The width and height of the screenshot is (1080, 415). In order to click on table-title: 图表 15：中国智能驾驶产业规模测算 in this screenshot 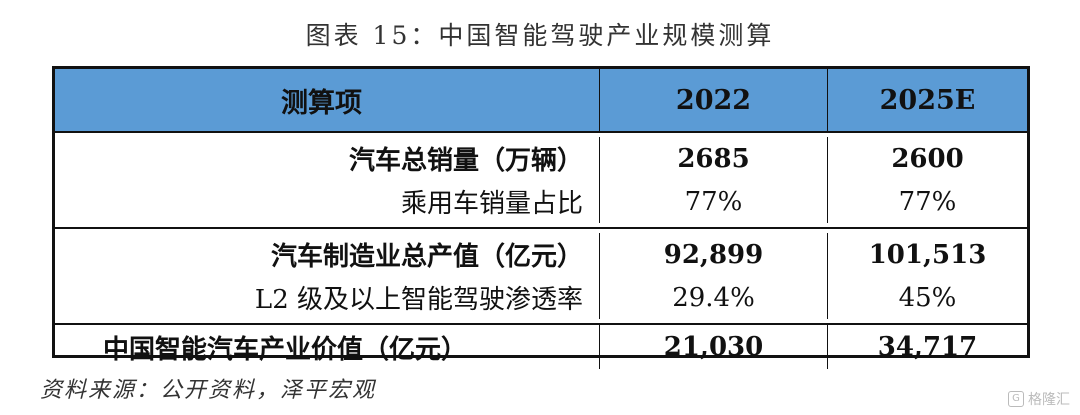, I will do `click(540, 35)`.